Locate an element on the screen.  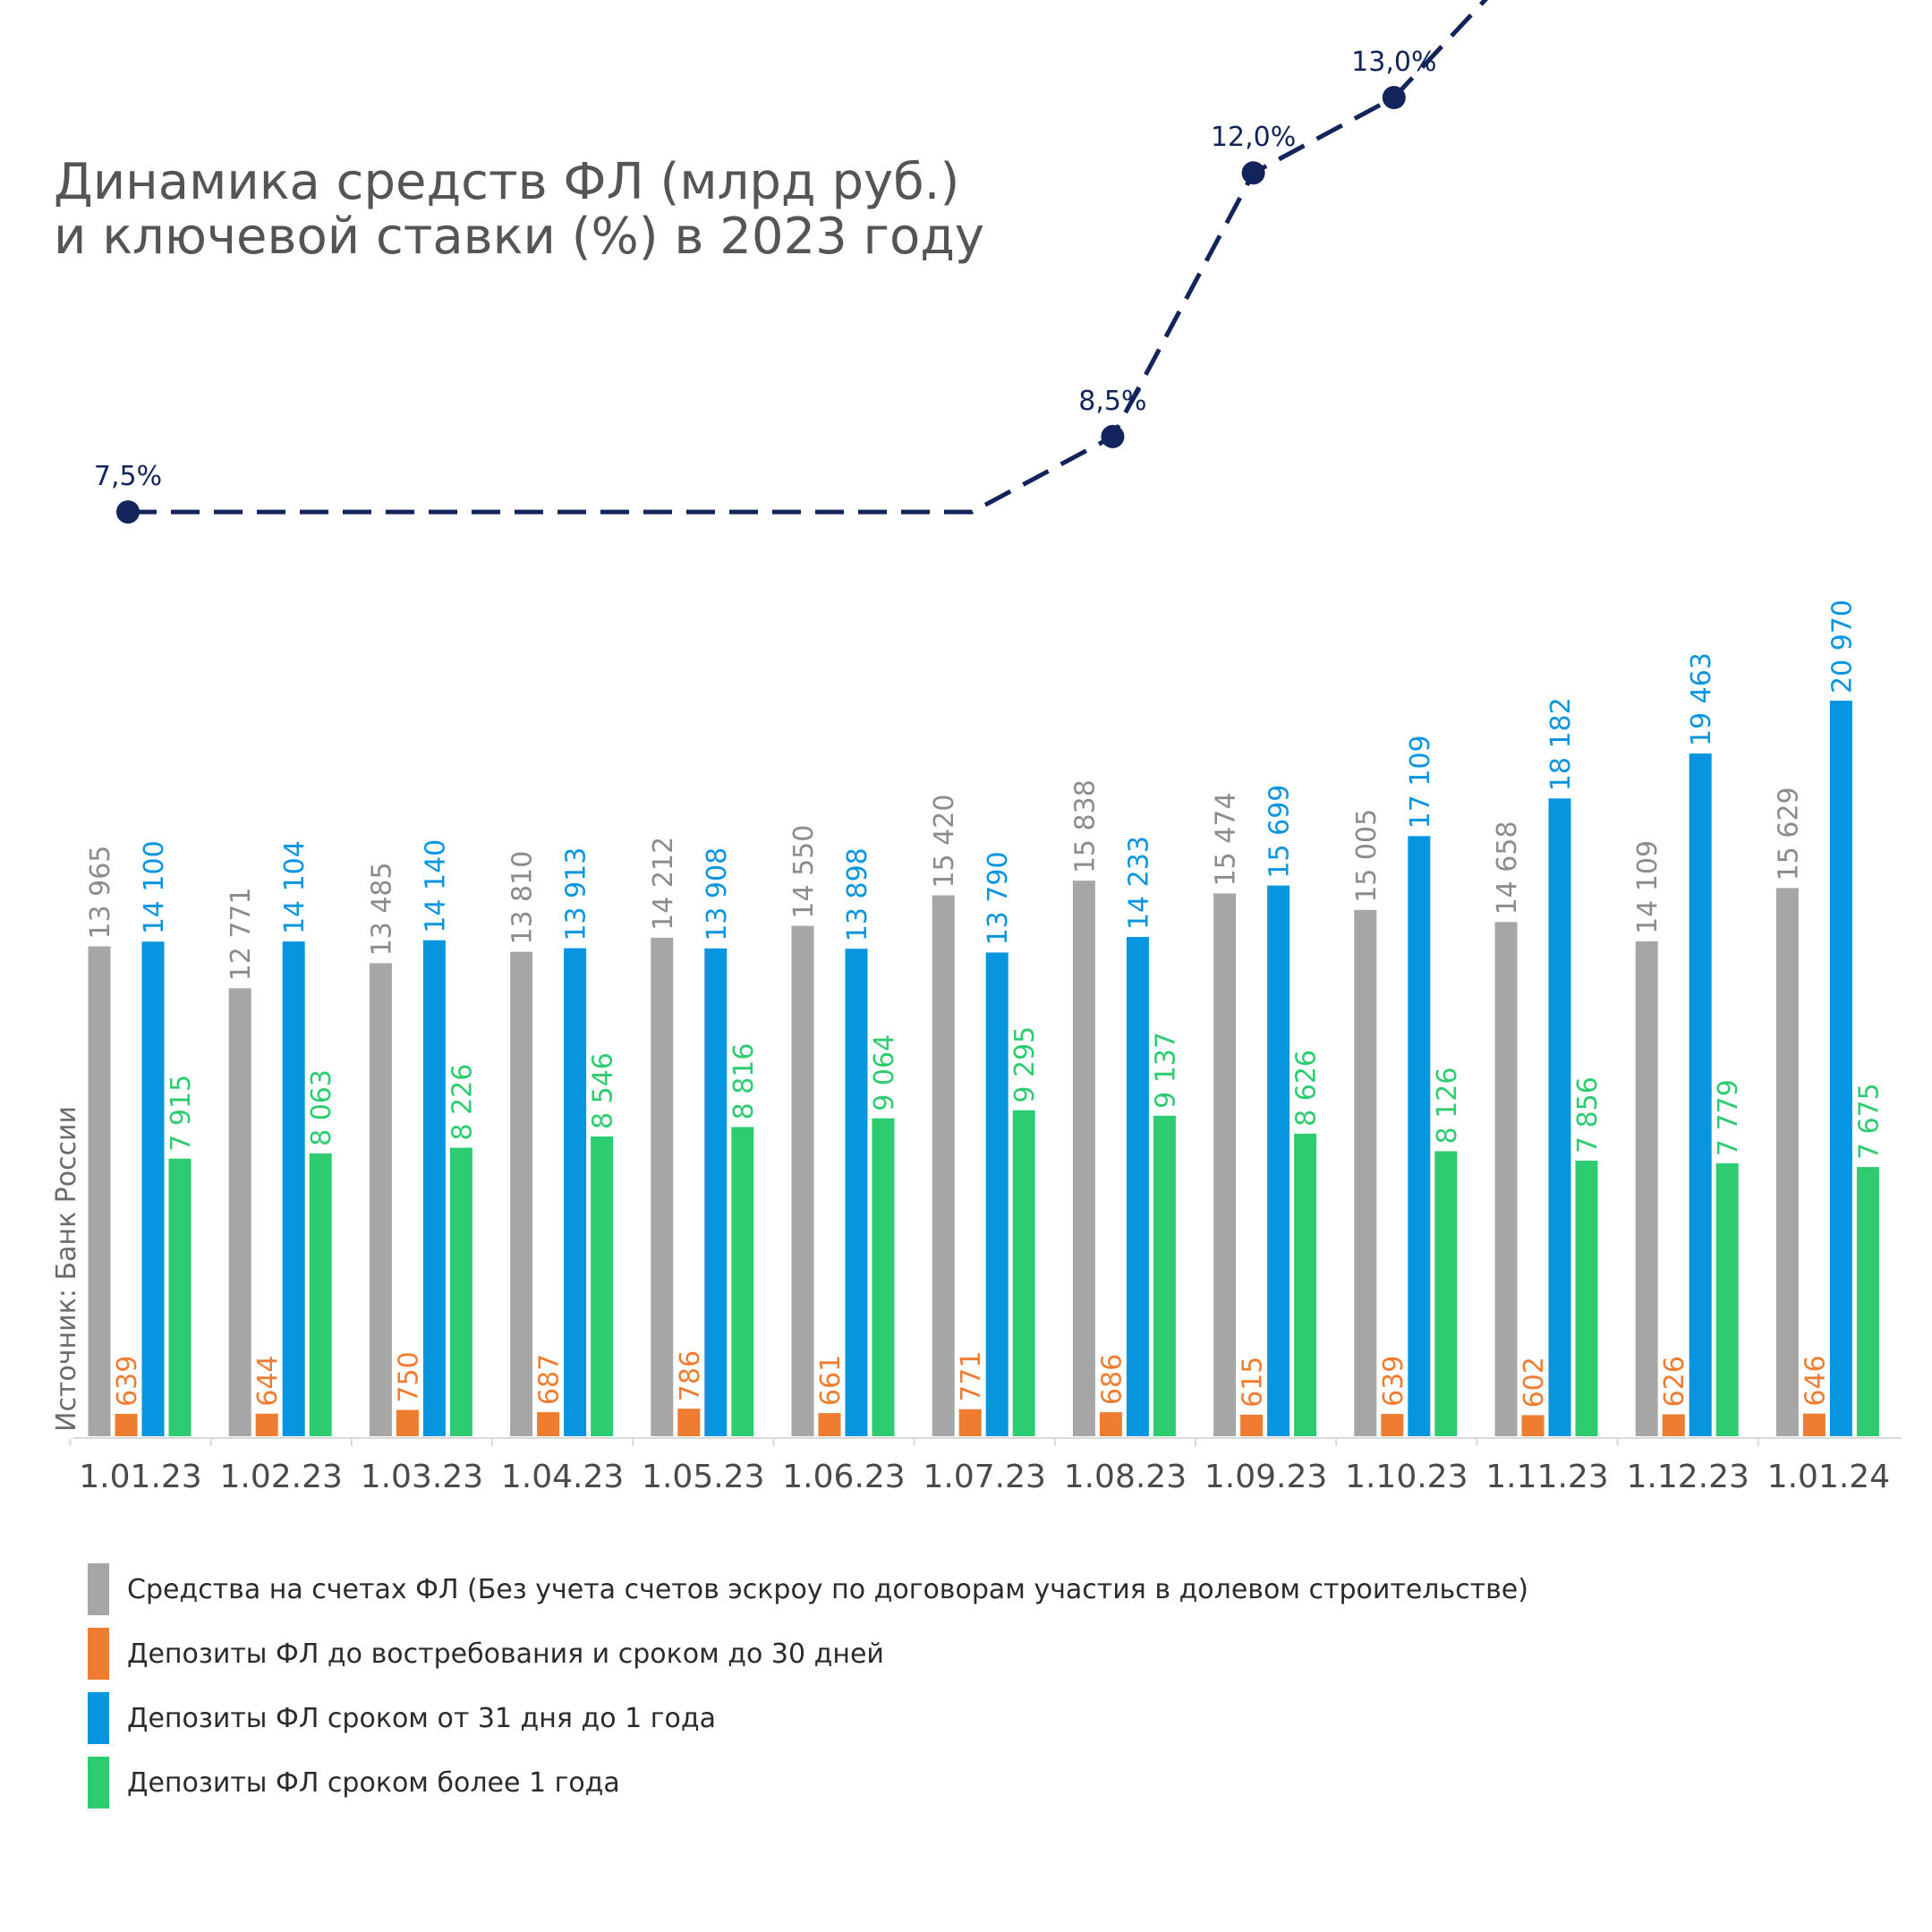
value-label-long-4: 8 816 is located at coordinates (744, 1081).